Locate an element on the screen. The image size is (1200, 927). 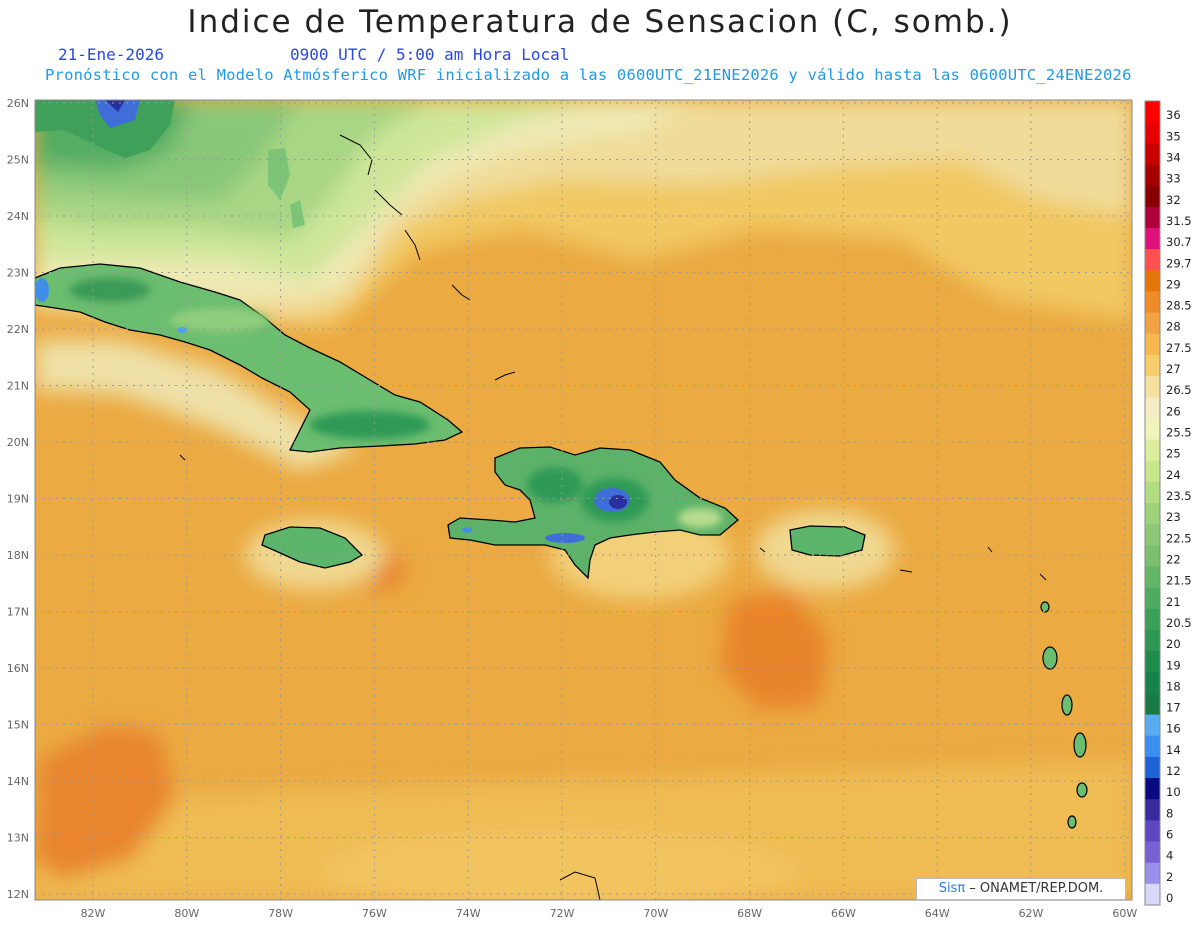
lat-label: 16N is located at coordinates (18, 668).